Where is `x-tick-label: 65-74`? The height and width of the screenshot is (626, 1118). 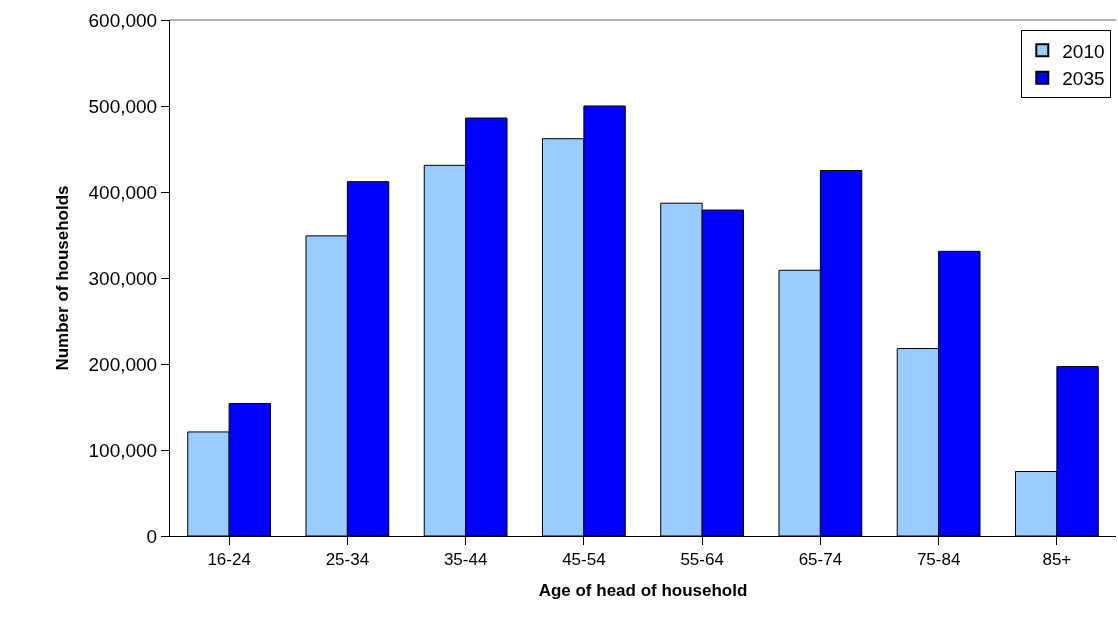 x-tick-label: 65-74 is located at coordinates (820, 560).